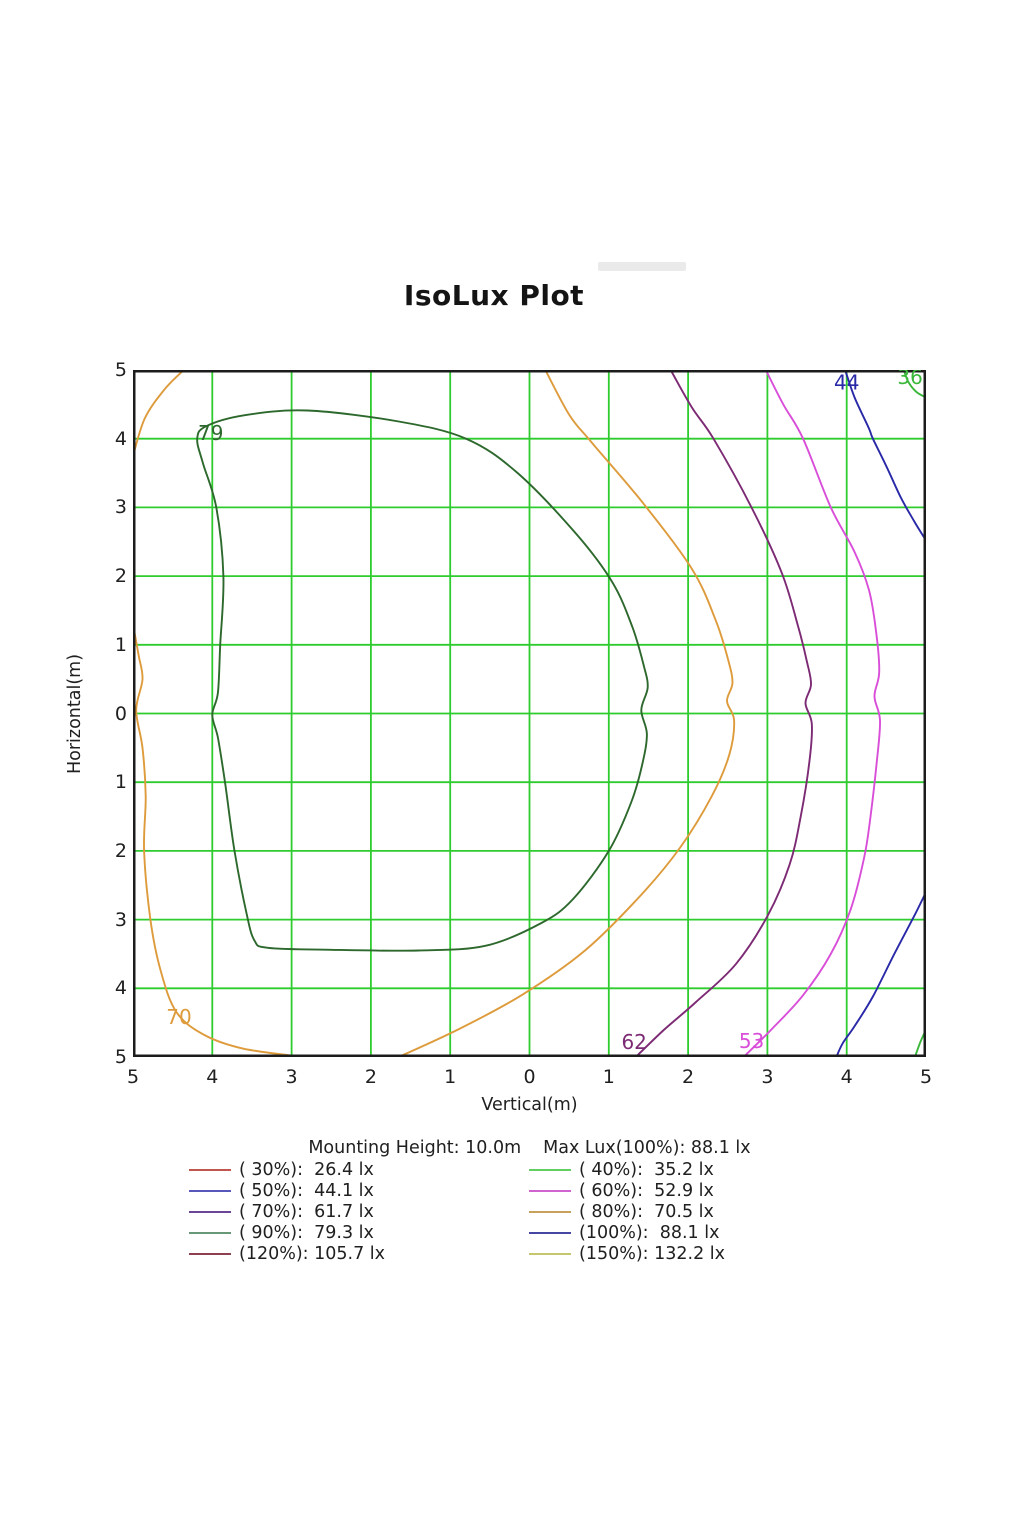 This screenshot has height=1536, width=1024. I want to click on x-tick-label: 0, so click(529, 1077).